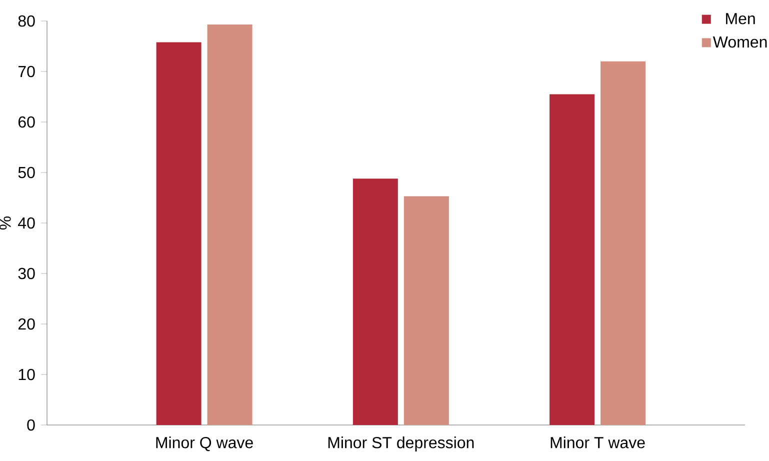 This screenshot has height=461, width=769. I want to click on x-tick-label: Minor ST depression, so click(401, 444).